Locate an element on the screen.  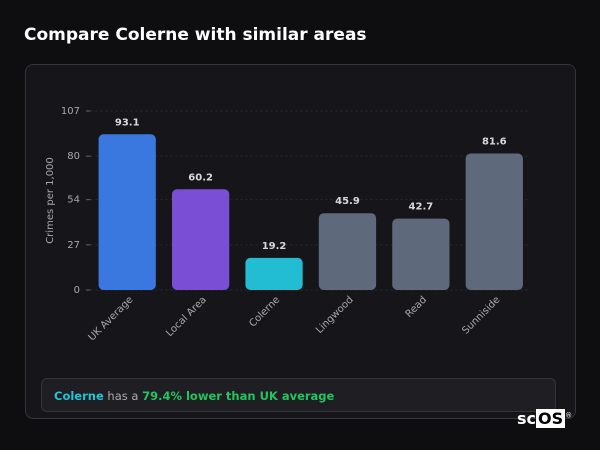
x-tick-label: Lingwood is located at coordinates (335, 315).